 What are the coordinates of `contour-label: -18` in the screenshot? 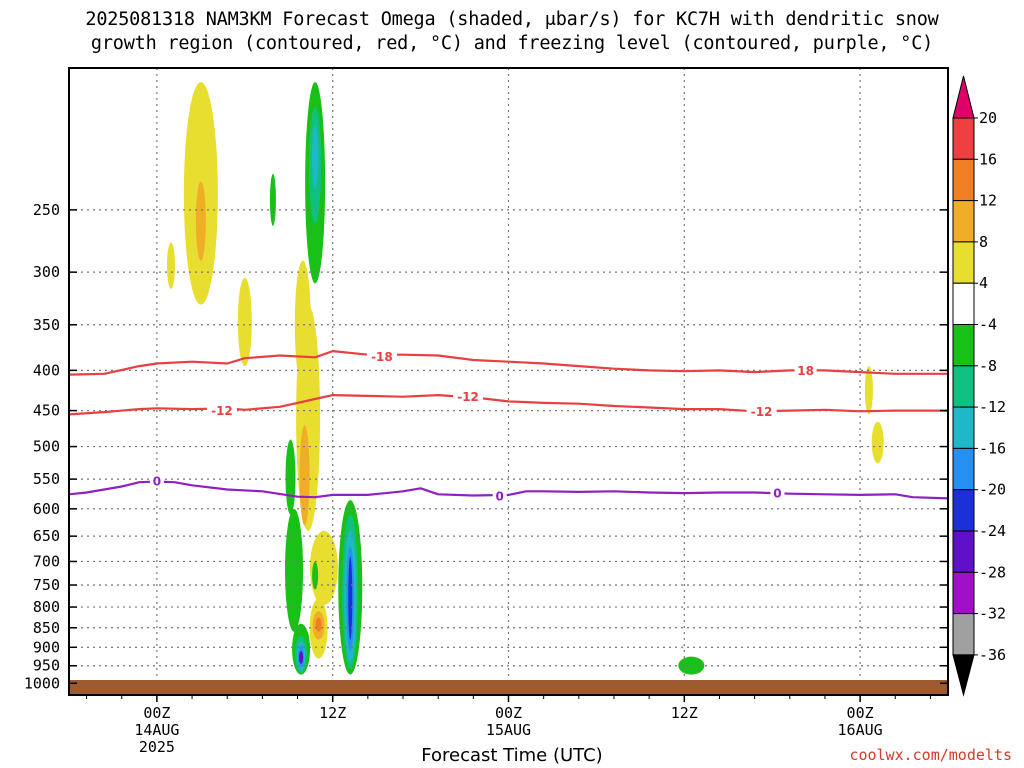 It's located at (382, 357).